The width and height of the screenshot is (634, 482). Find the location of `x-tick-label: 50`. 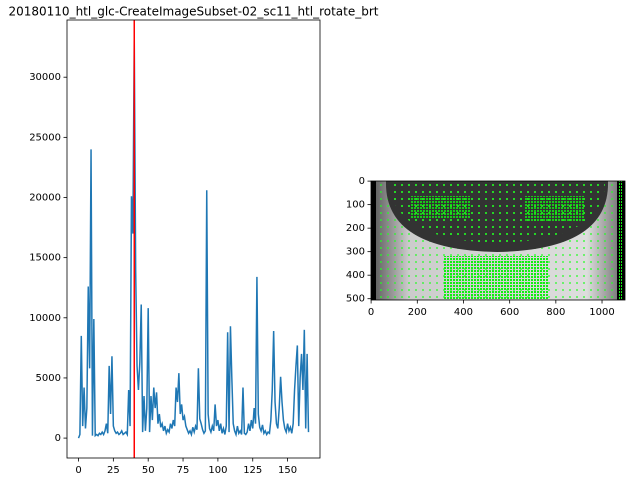

x-tick-label: 50 is located at coordinates (148, 470).